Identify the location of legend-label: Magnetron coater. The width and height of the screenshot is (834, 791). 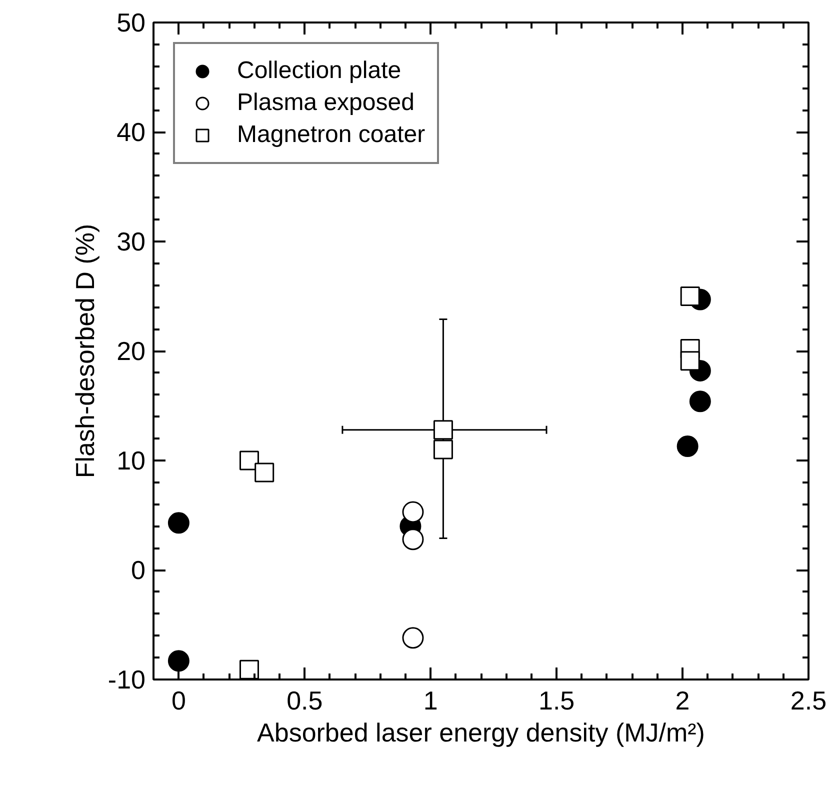
(331, 135).